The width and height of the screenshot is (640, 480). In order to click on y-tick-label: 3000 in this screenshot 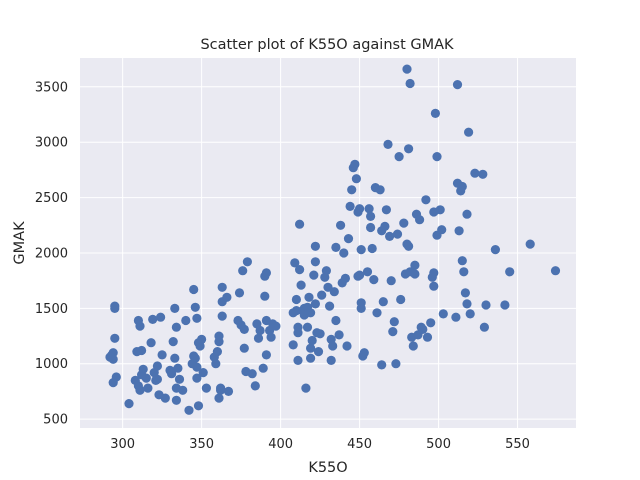, I will do `click(51, 143)`.